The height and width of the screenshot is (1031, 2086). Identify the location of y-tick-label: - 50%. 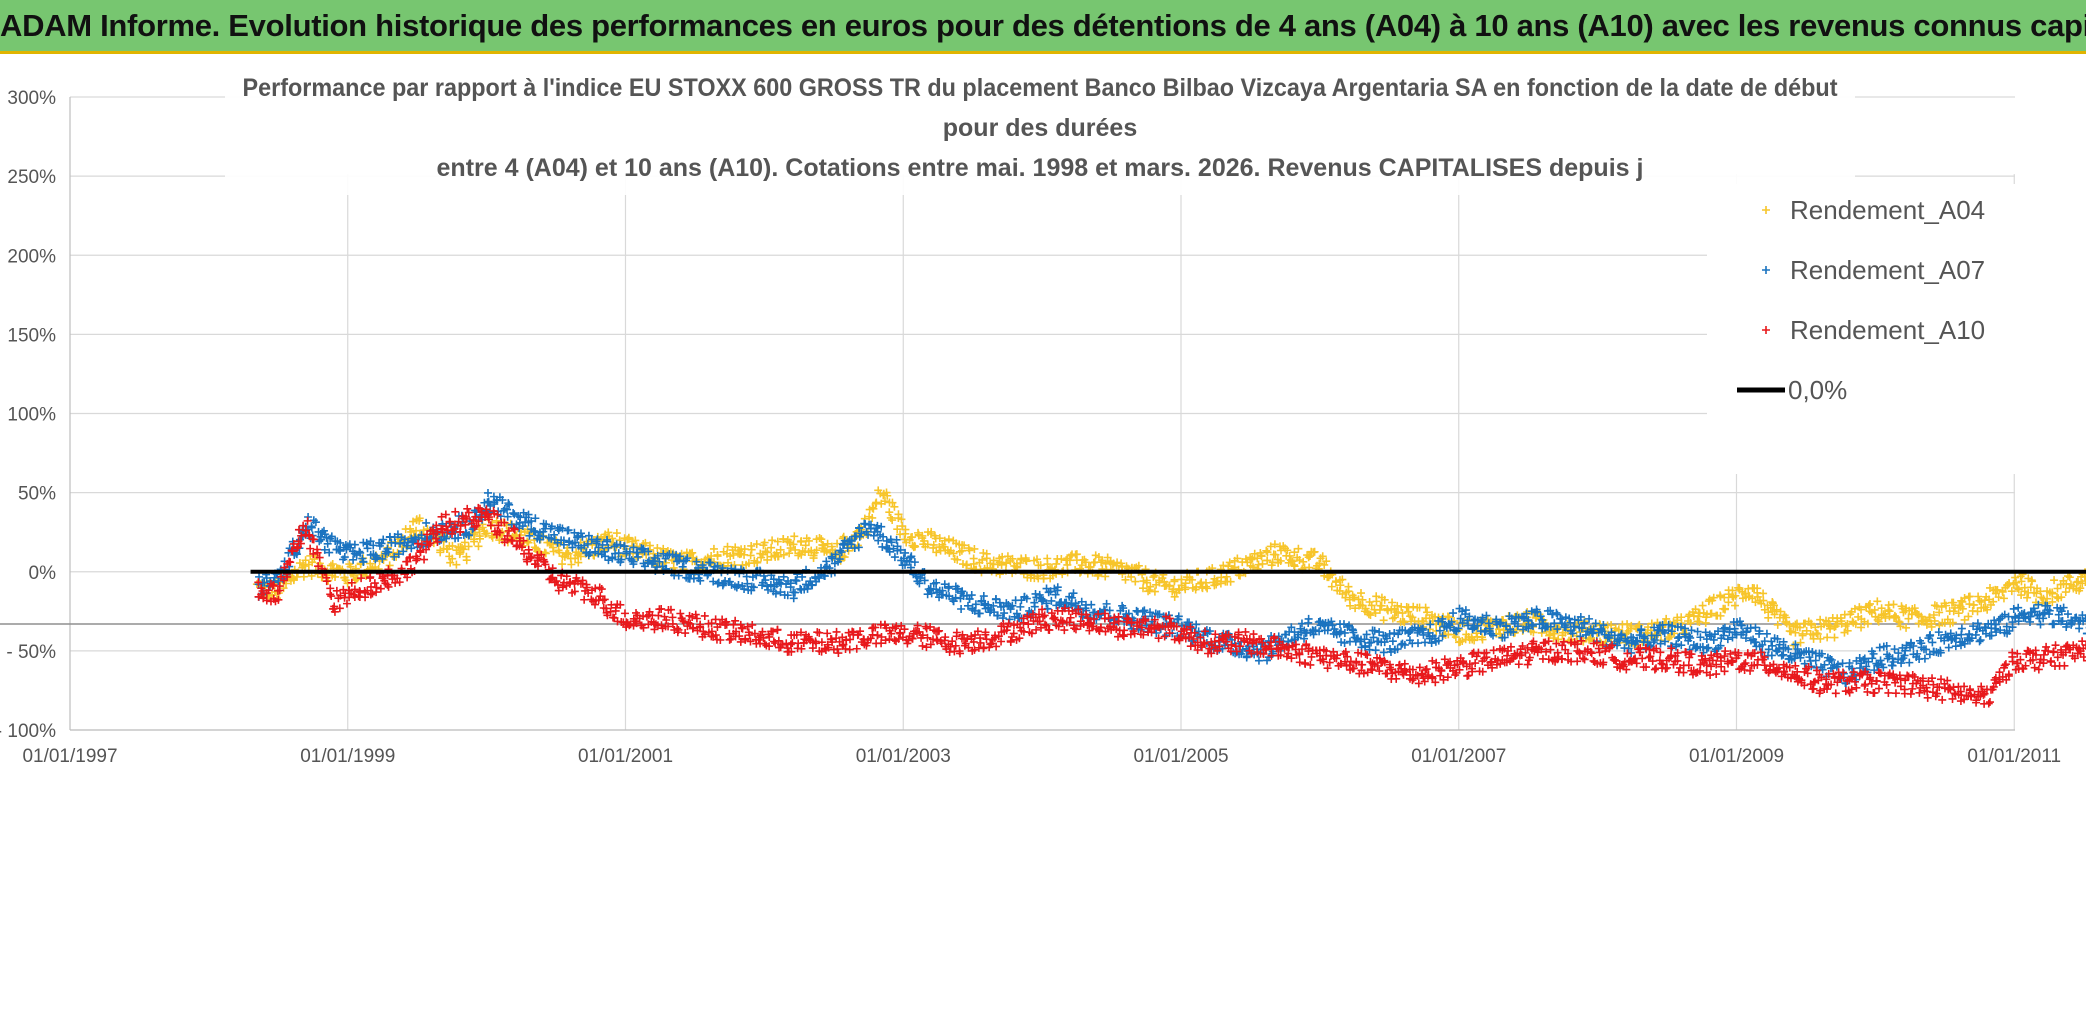
(31, 652).